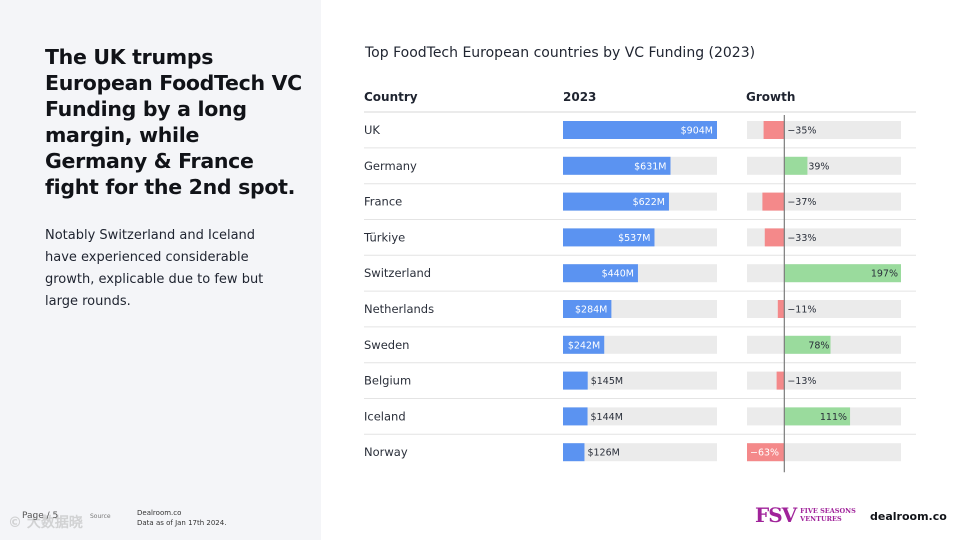 The width and height of the screenshot is (960, 540). What do you see at coordinates (181, 518) in the screenshot?
I see `source-credit: Dealroom.co Data as of Jan 17th 2024.` at bounding box center [181, 518].